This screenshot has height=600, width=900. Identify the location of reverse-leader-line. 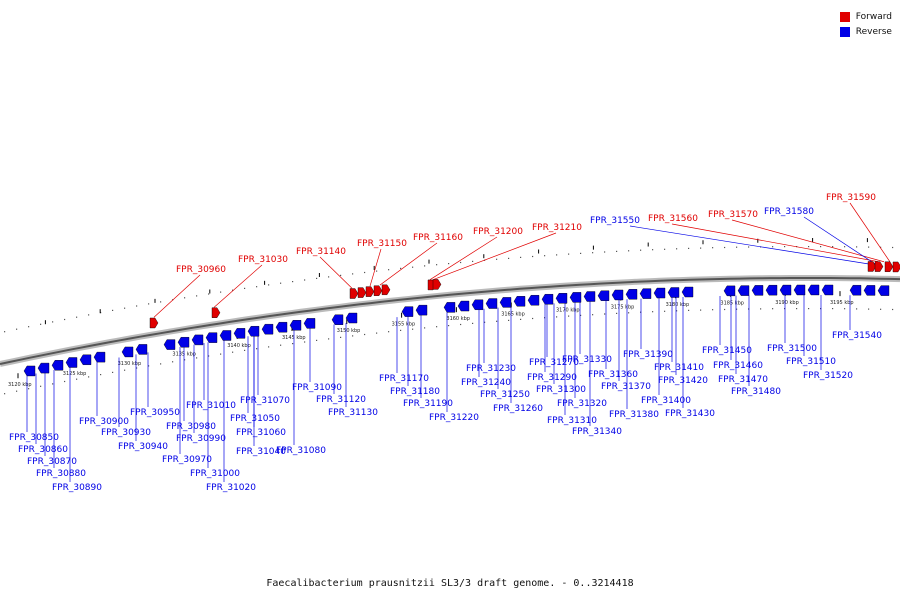
(751, 245).